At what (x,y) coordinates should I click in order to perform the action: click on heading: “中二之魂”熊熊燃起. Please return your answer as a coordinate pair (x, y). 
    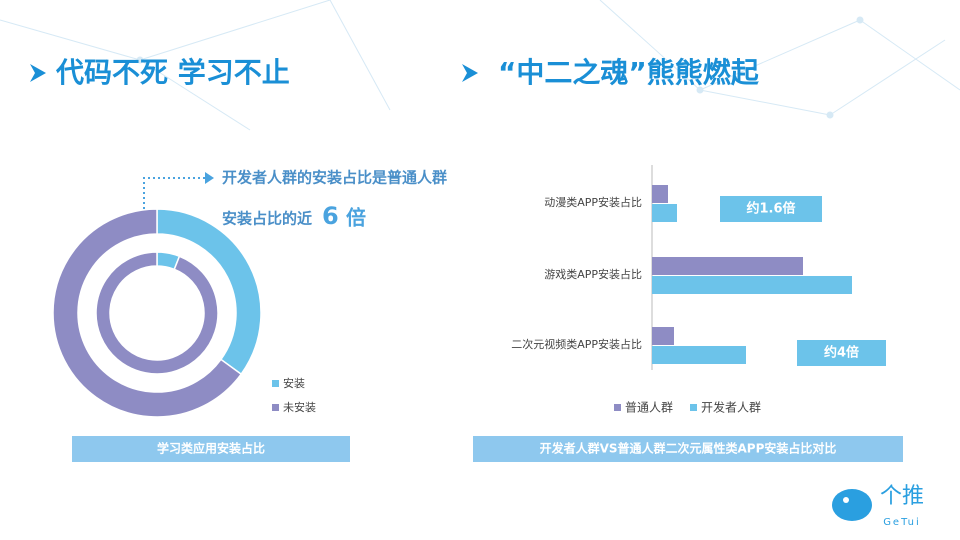
    Looking at the image, I should click on (629, 72).